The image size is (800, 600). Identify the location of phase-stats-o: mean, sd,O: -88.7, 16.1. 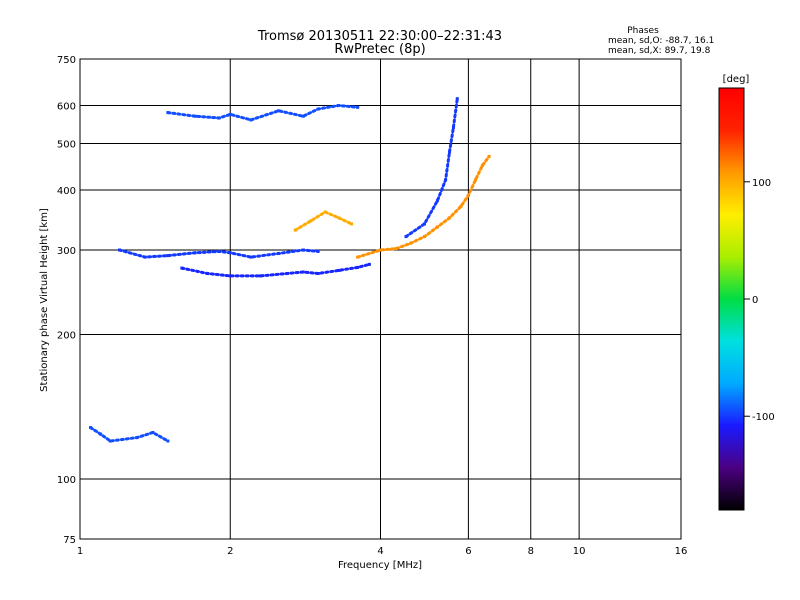
(661, 41).